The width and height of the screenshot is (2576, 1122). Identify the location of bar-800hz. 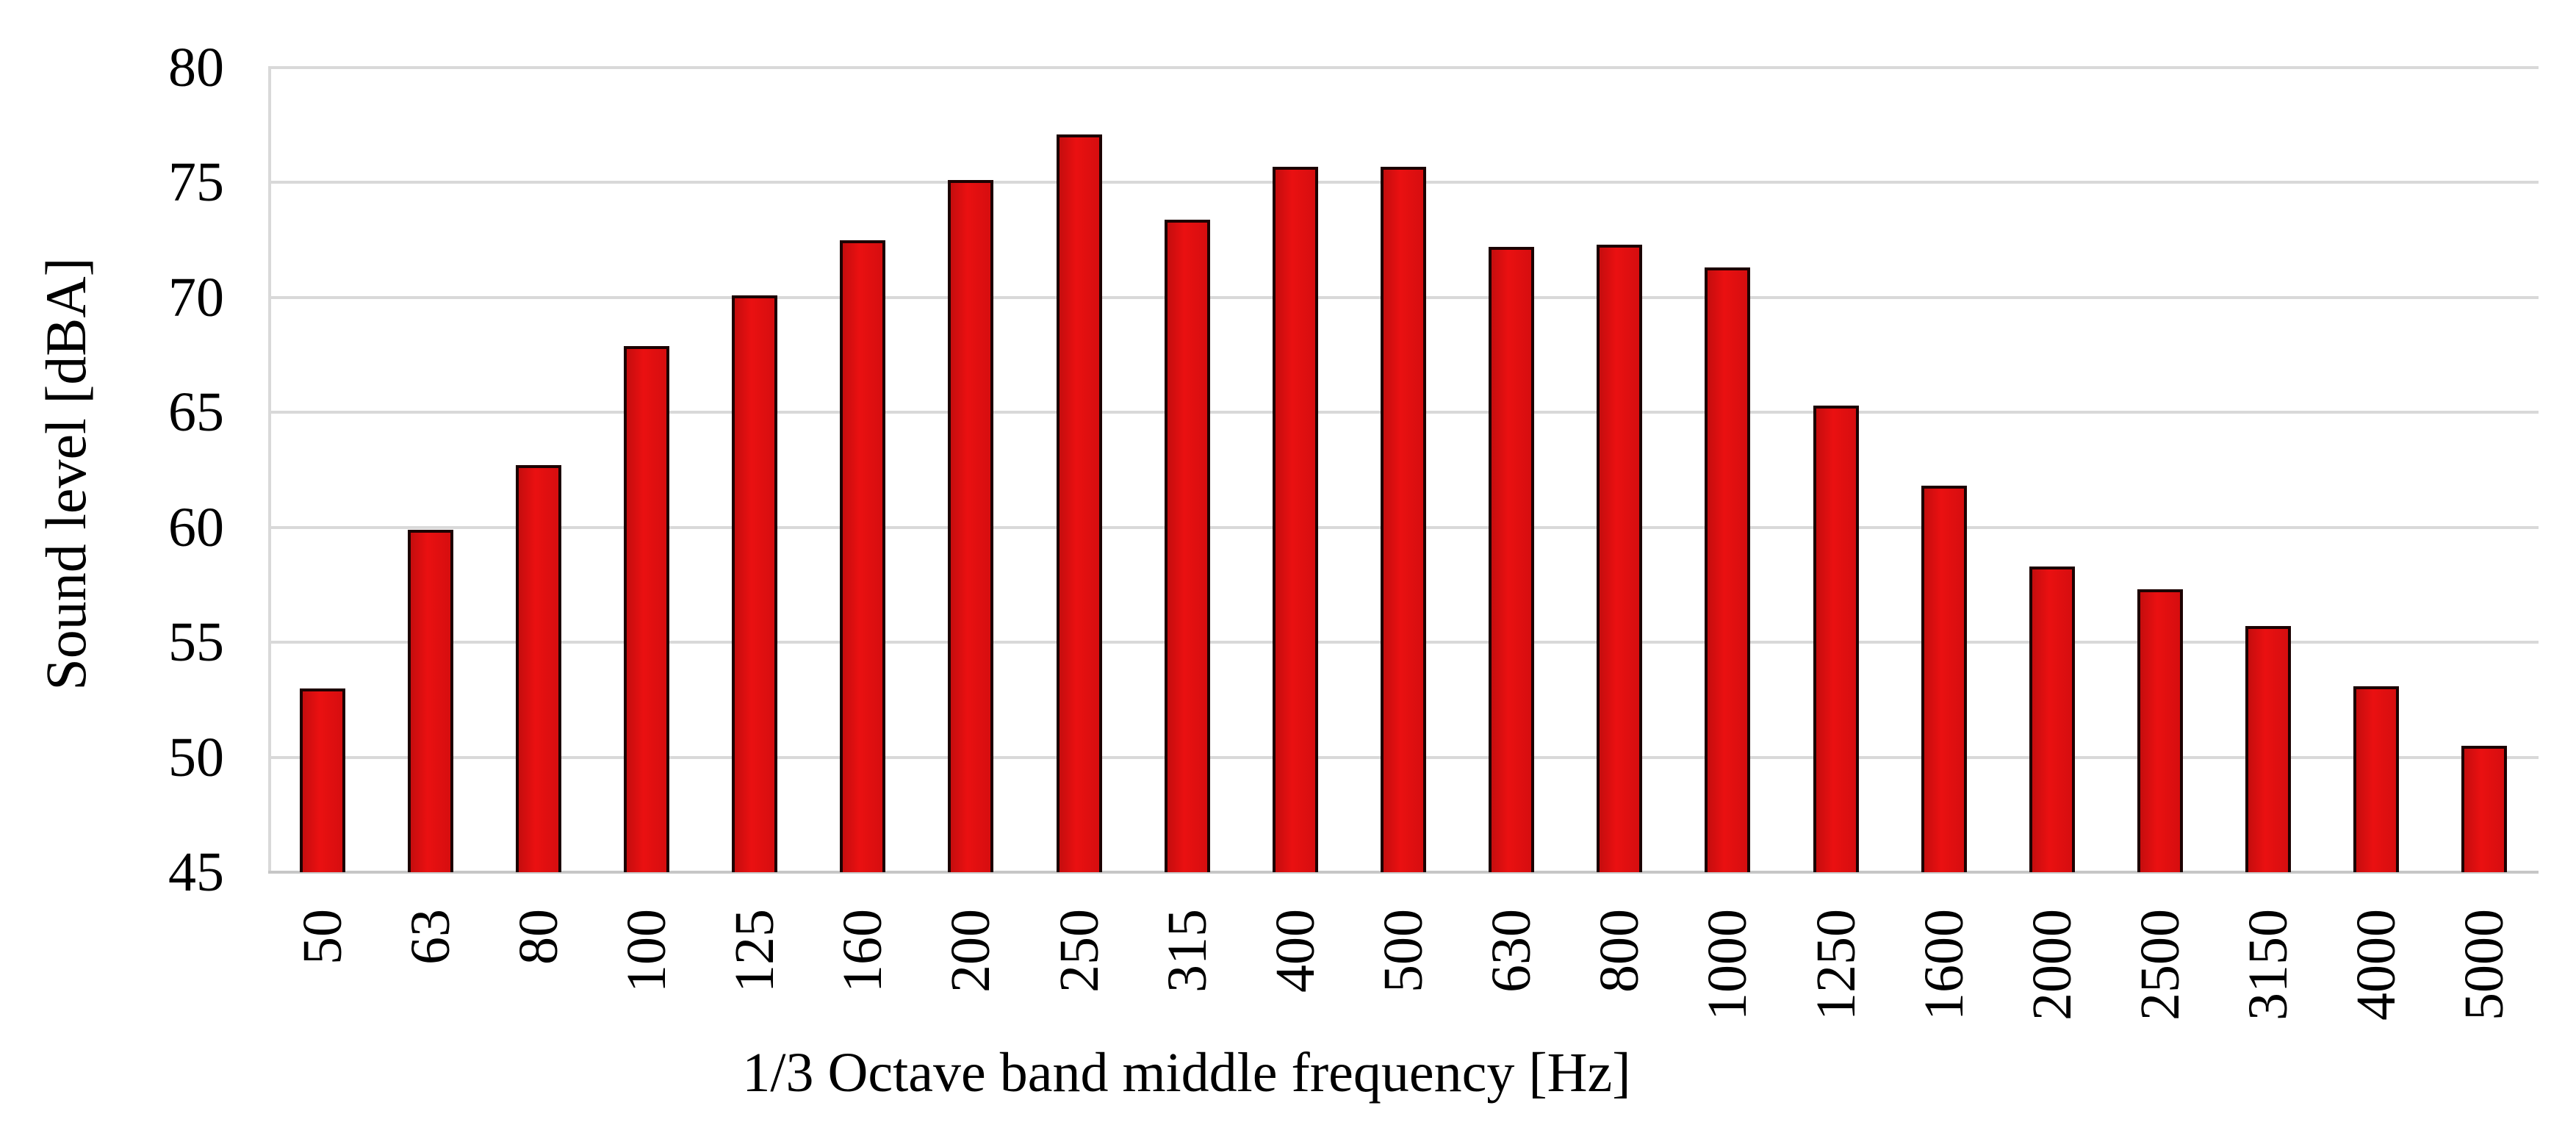
(1620, 558).